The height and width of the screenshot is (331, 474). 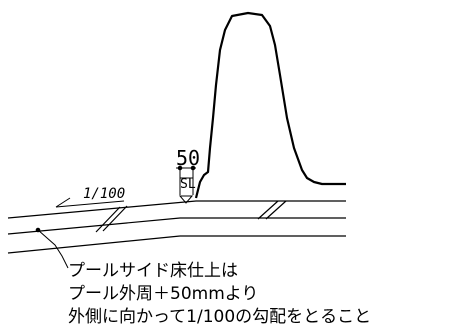 What do you see at coordinates (272, 210) in the screenshot?
I see `break-mark-right` at bounding box center [272, 210].